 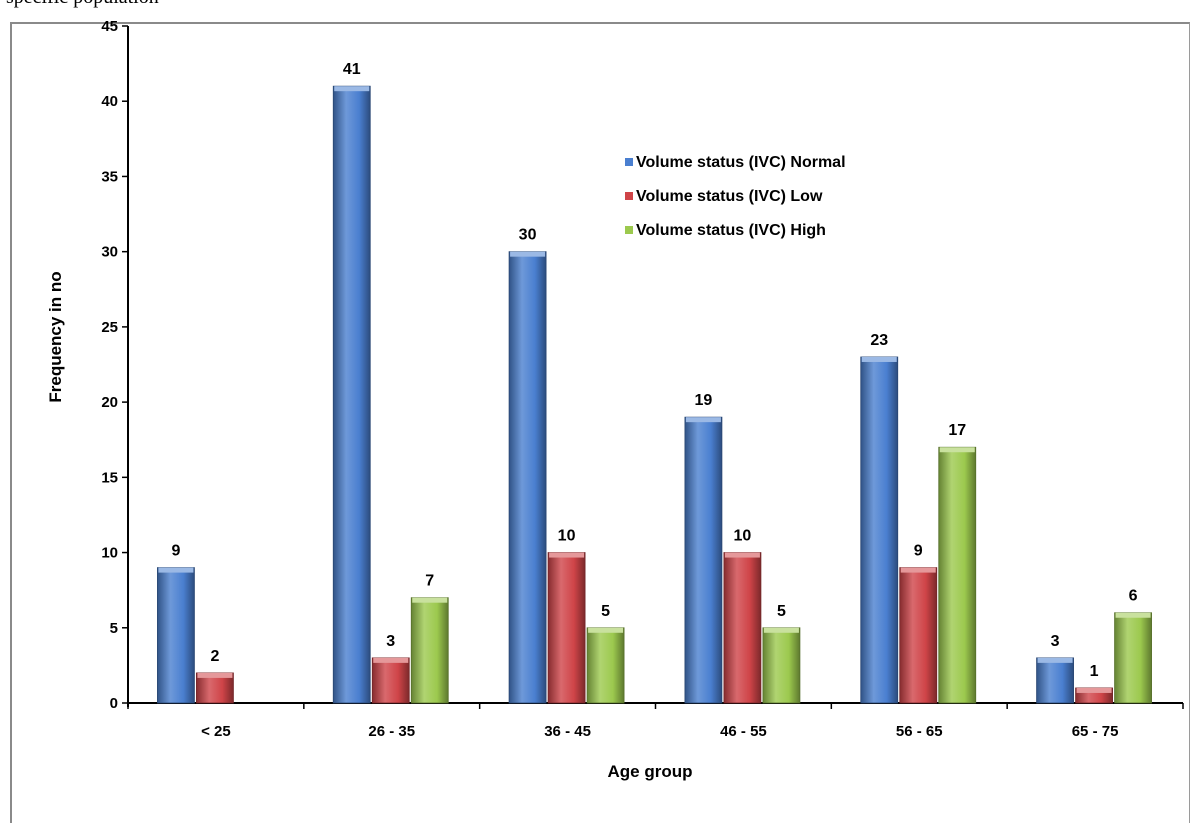 I want to click on data-label: 23, so click(x=879, y=340).